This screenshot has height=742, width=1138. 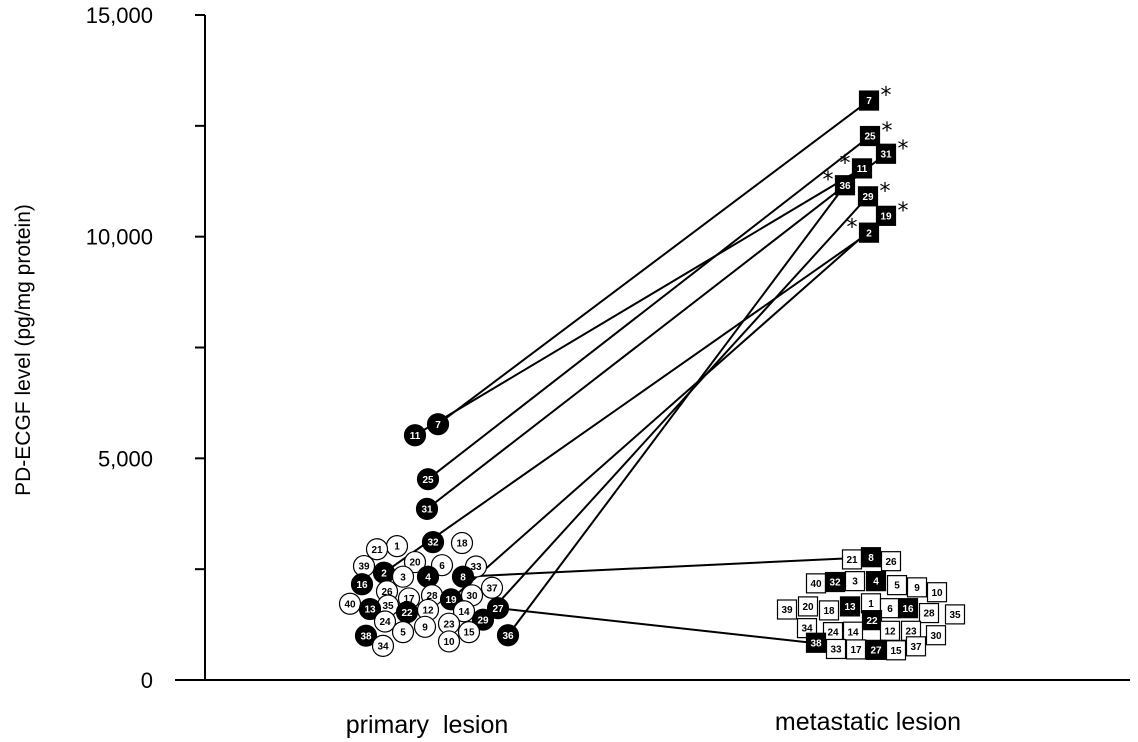 I want to click on metastatic-point-label: 2, so click(x=869, y=233).